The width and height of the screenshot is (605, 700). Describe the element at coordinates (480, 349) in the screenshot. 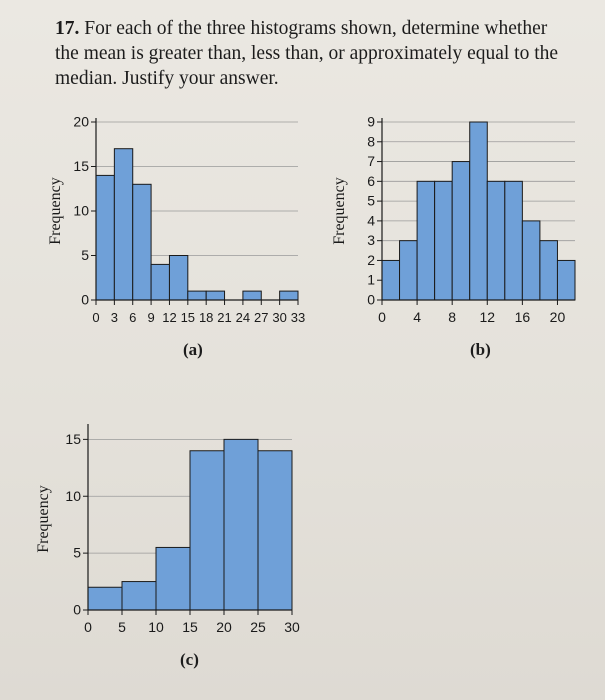

I see `caption-b: (b)` at that location.